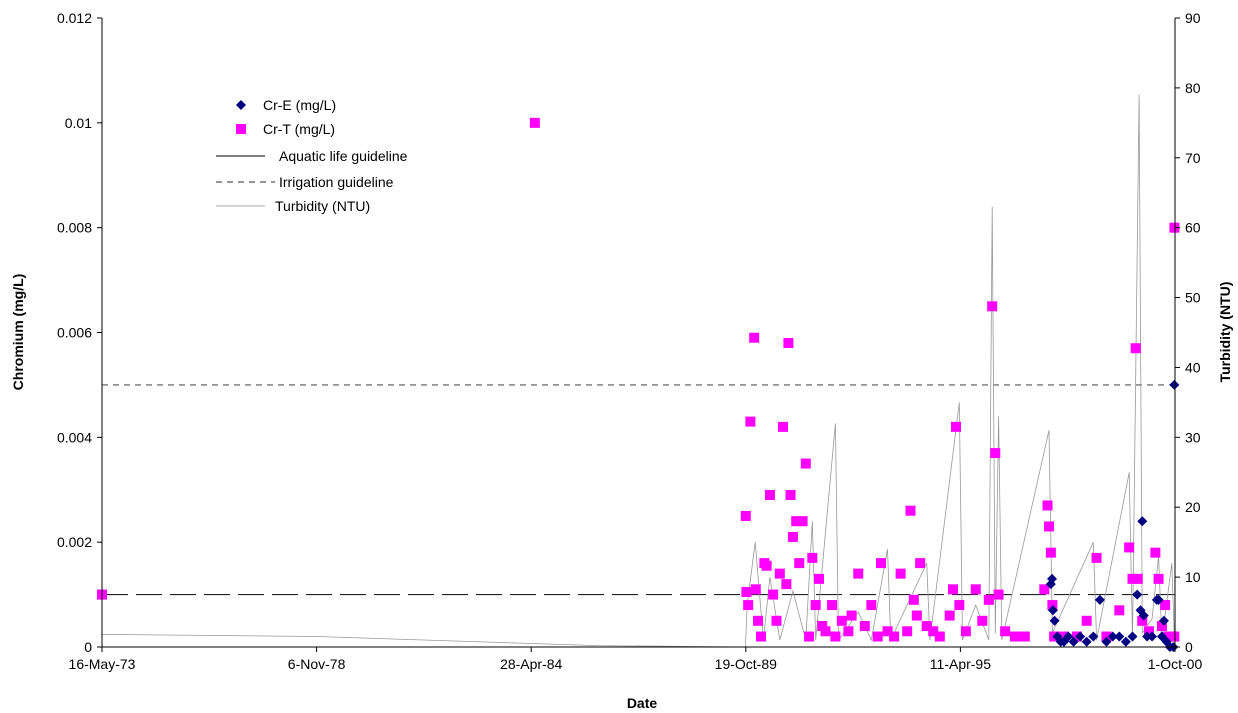 This screenshot has width=1238, height=713. I want to click on legend-turbidity-label: Turbidity (NTU), so click(322, 206).